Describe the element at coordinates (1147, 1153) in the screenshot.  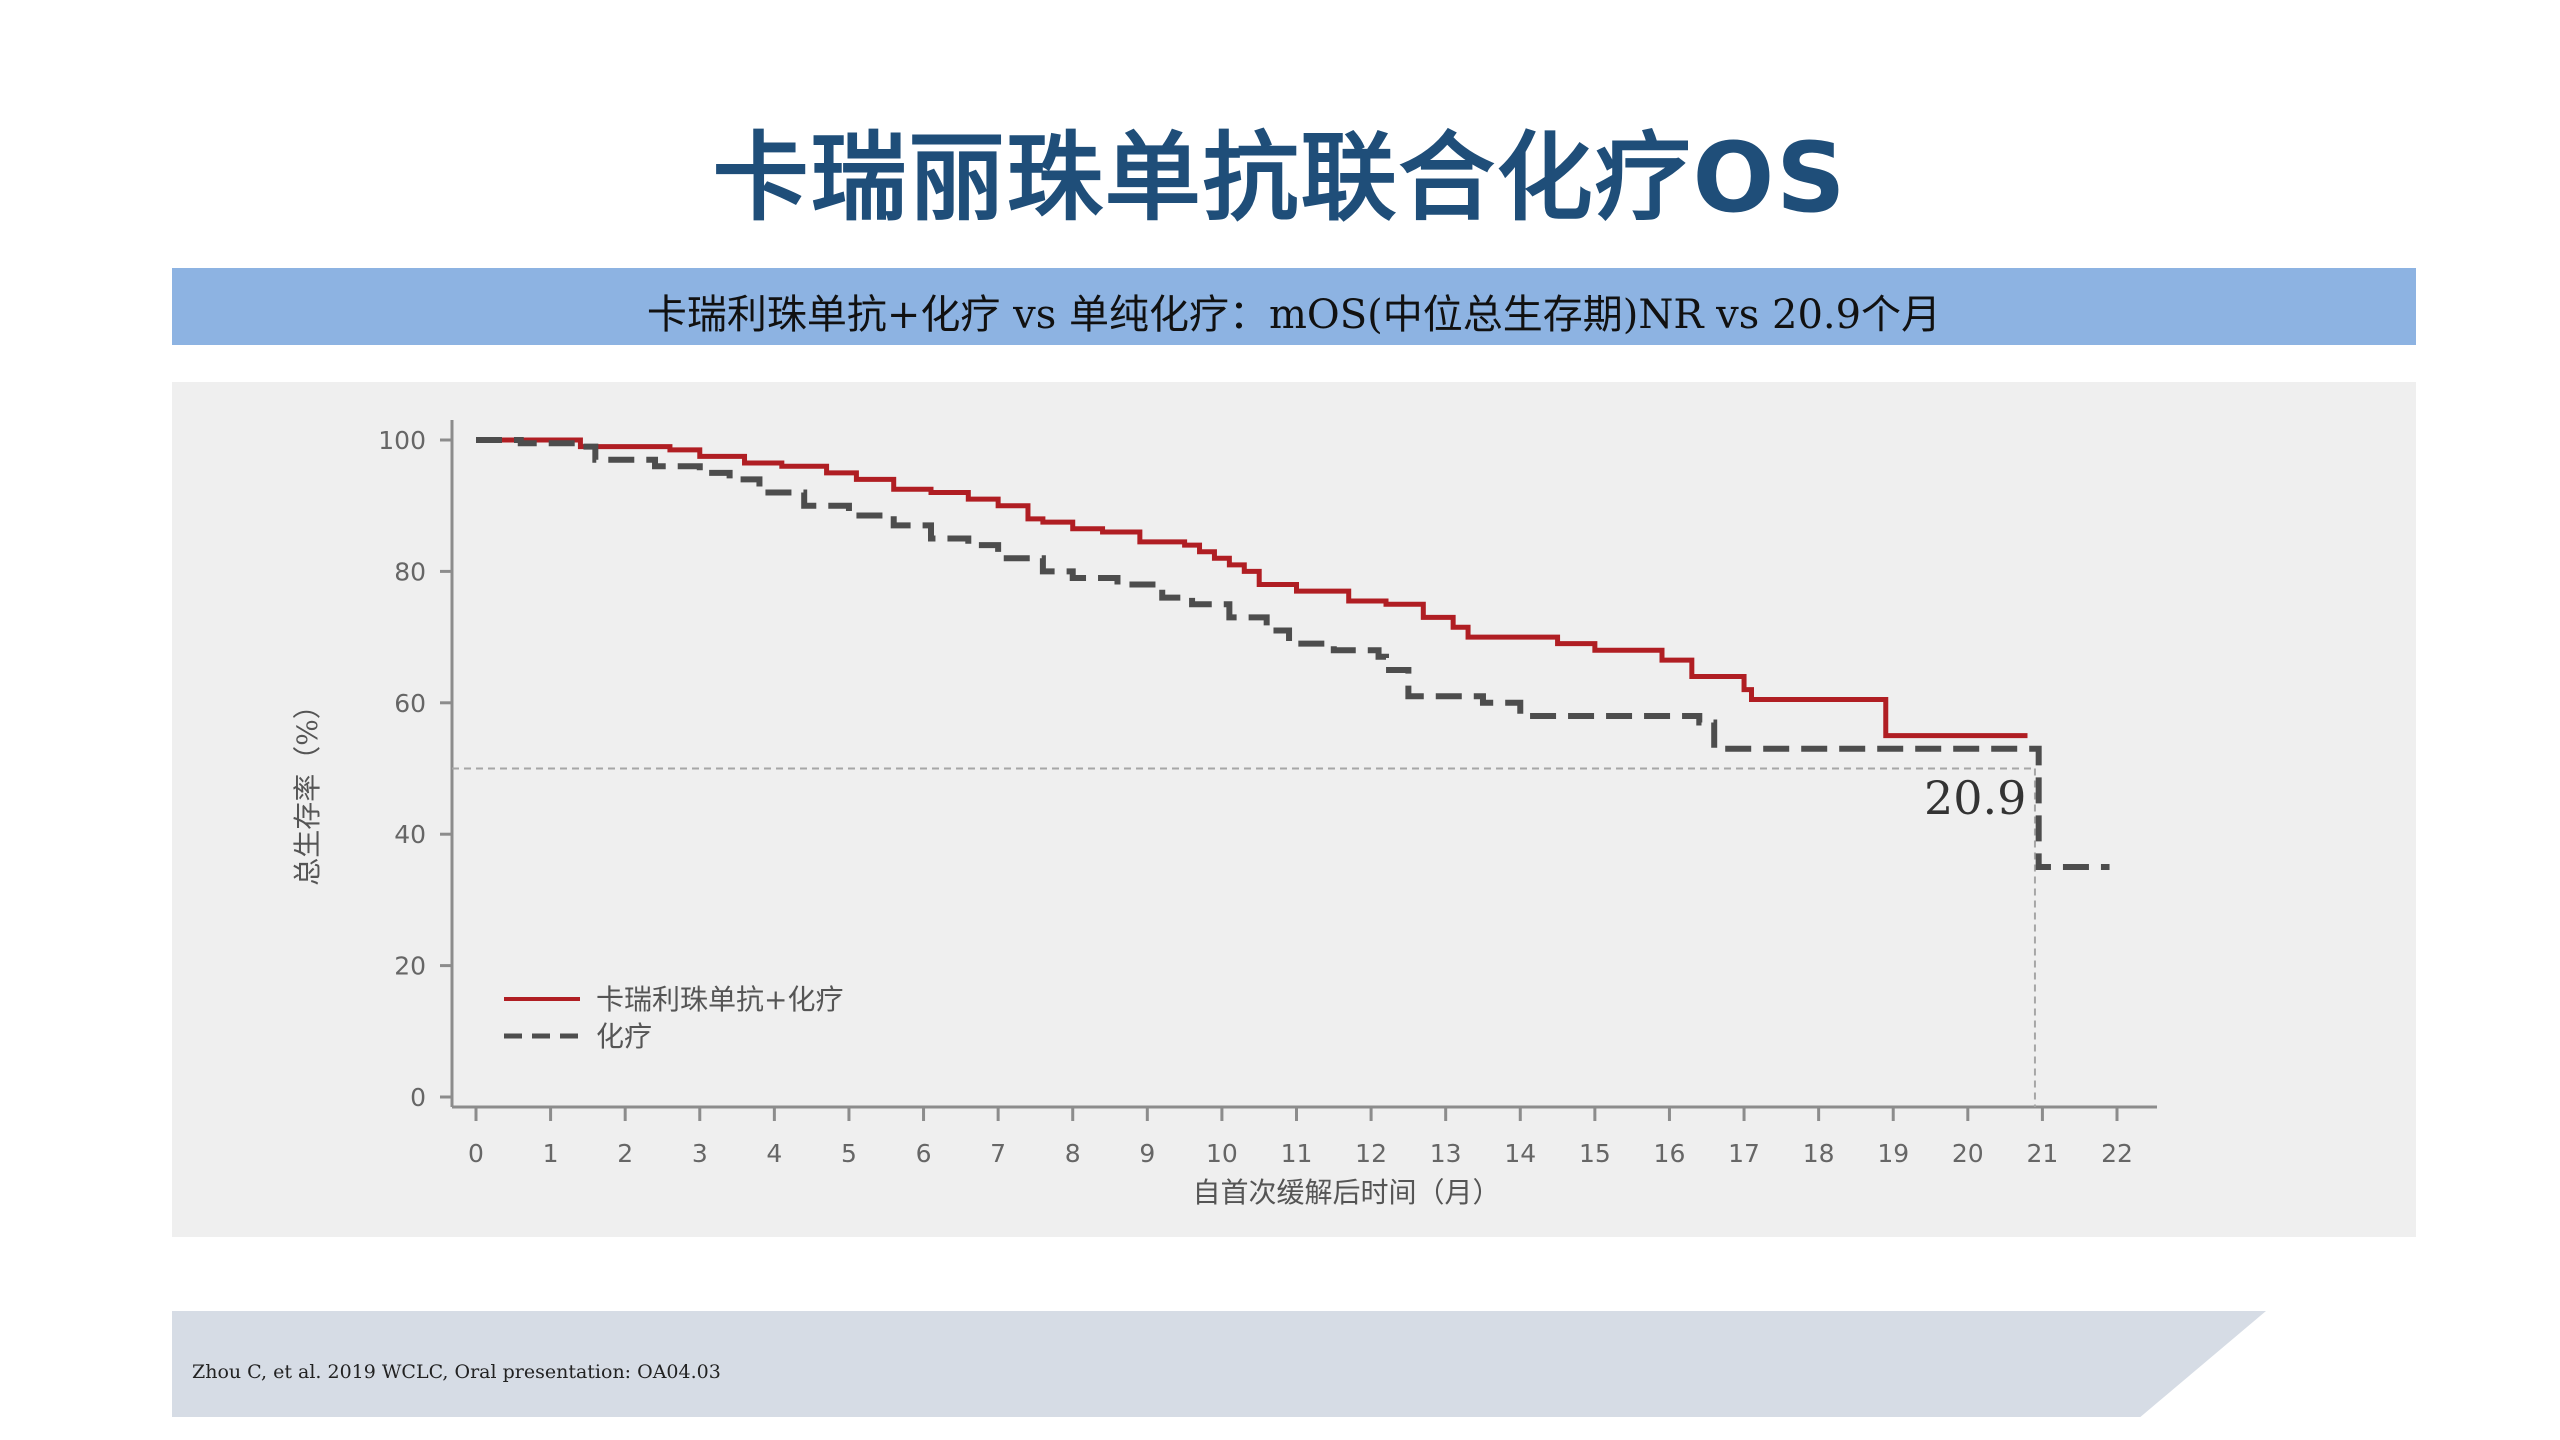
I see `x-tick-label: 9` at that location.